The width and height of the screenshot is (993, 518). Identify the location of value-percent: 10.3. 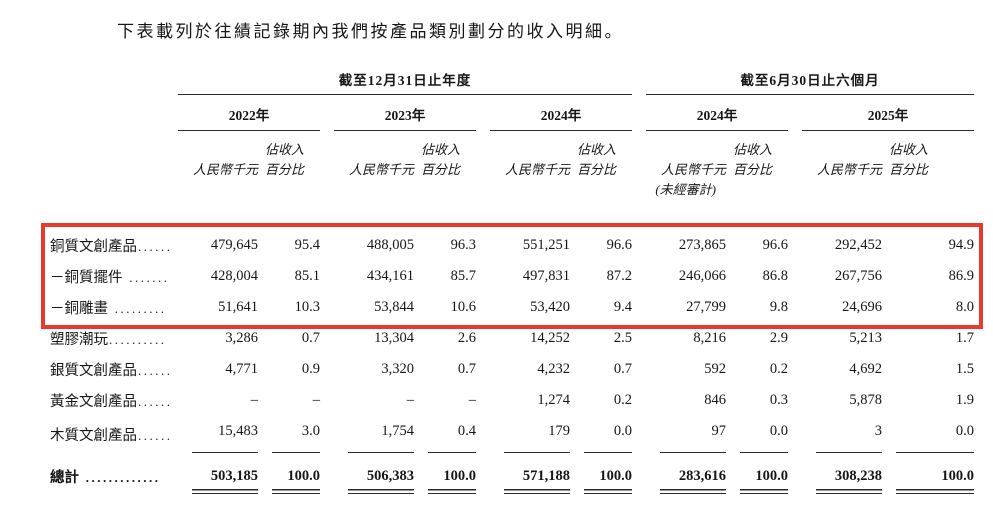
(307, 307).